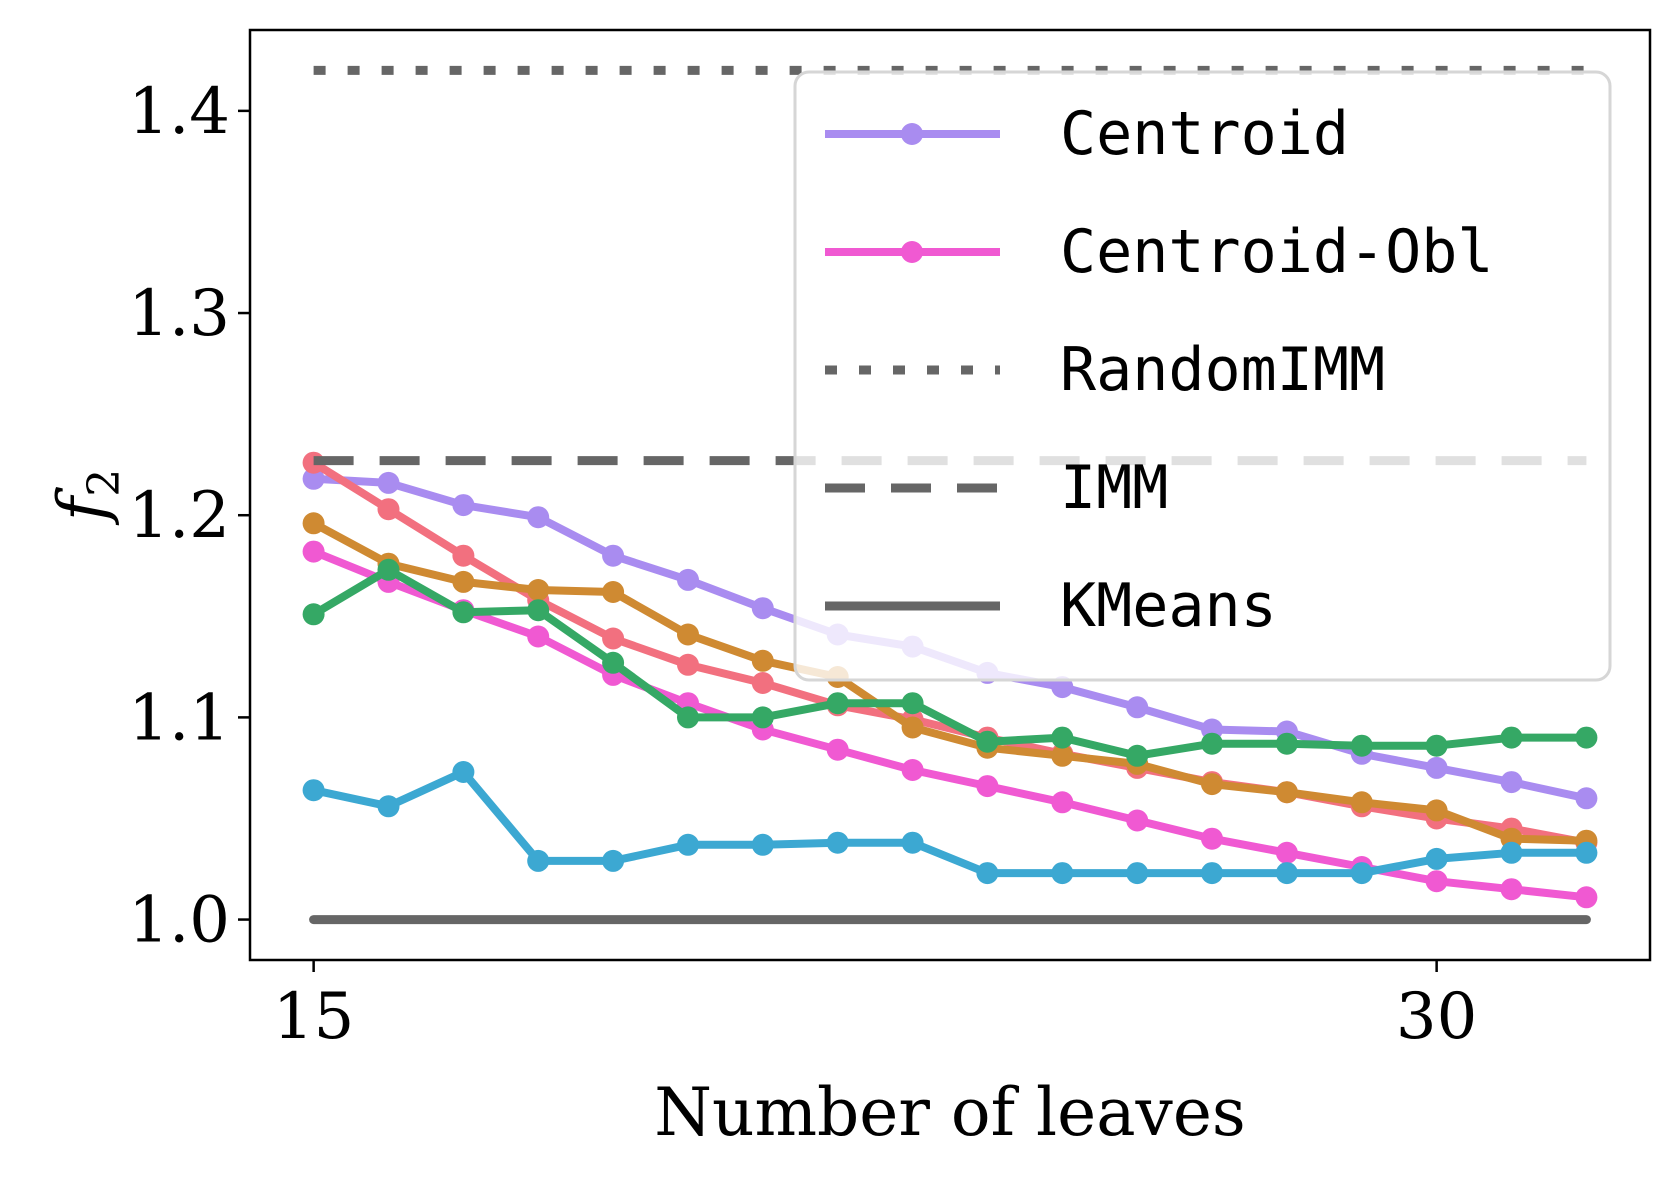 This screenshot has height=1182, width=1673. Describe the element at coordinates (912, 252) in the screenshot. I see `legend-marker-centroid-obl` at that location.